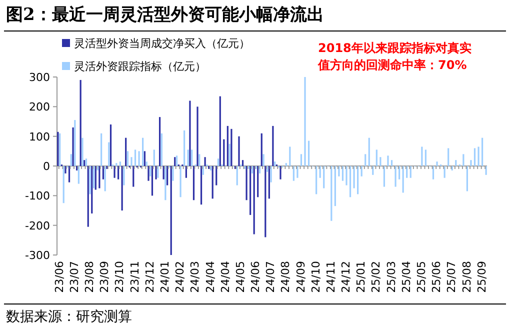  I want to click on x-tick-label: 25/01, so click(361, 277).